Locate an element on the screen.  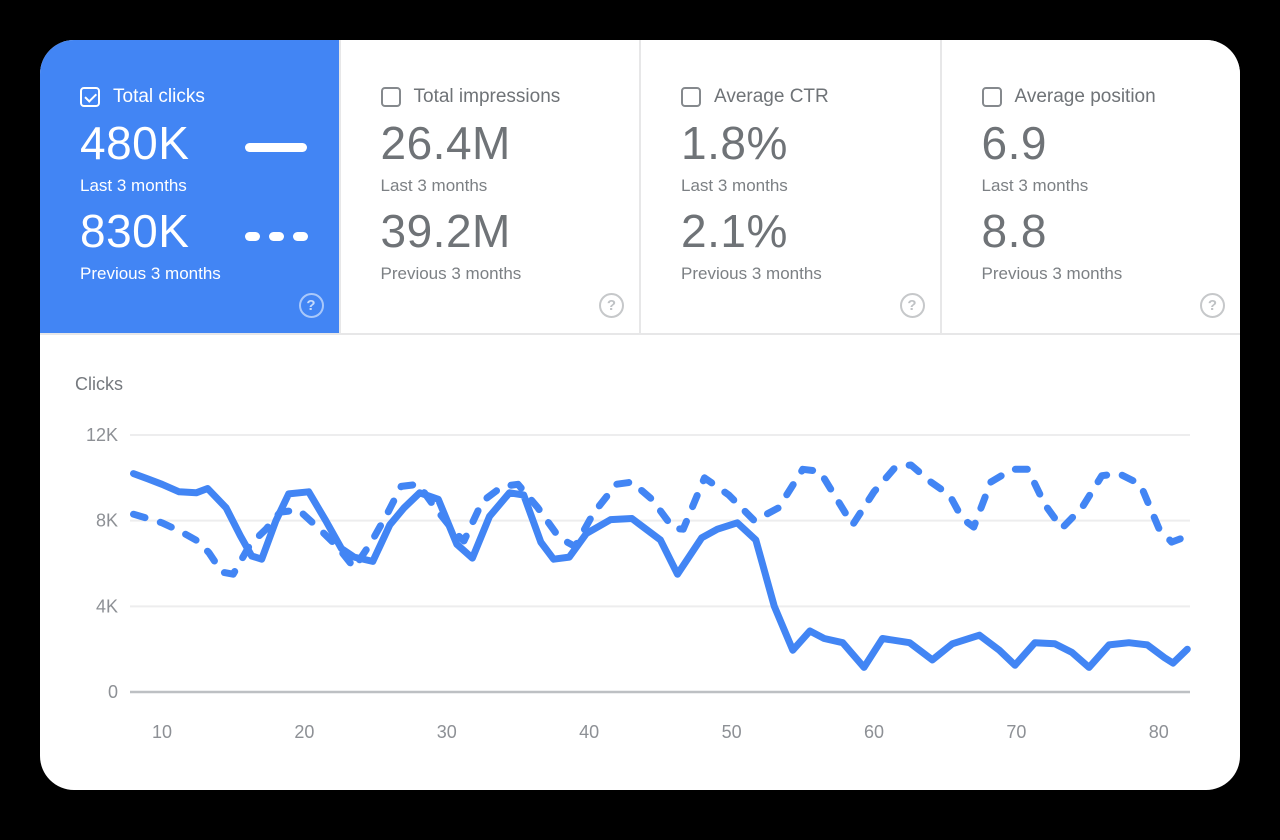
average-ctr-check-row: Average CTR is located at coordinates (755, 97).